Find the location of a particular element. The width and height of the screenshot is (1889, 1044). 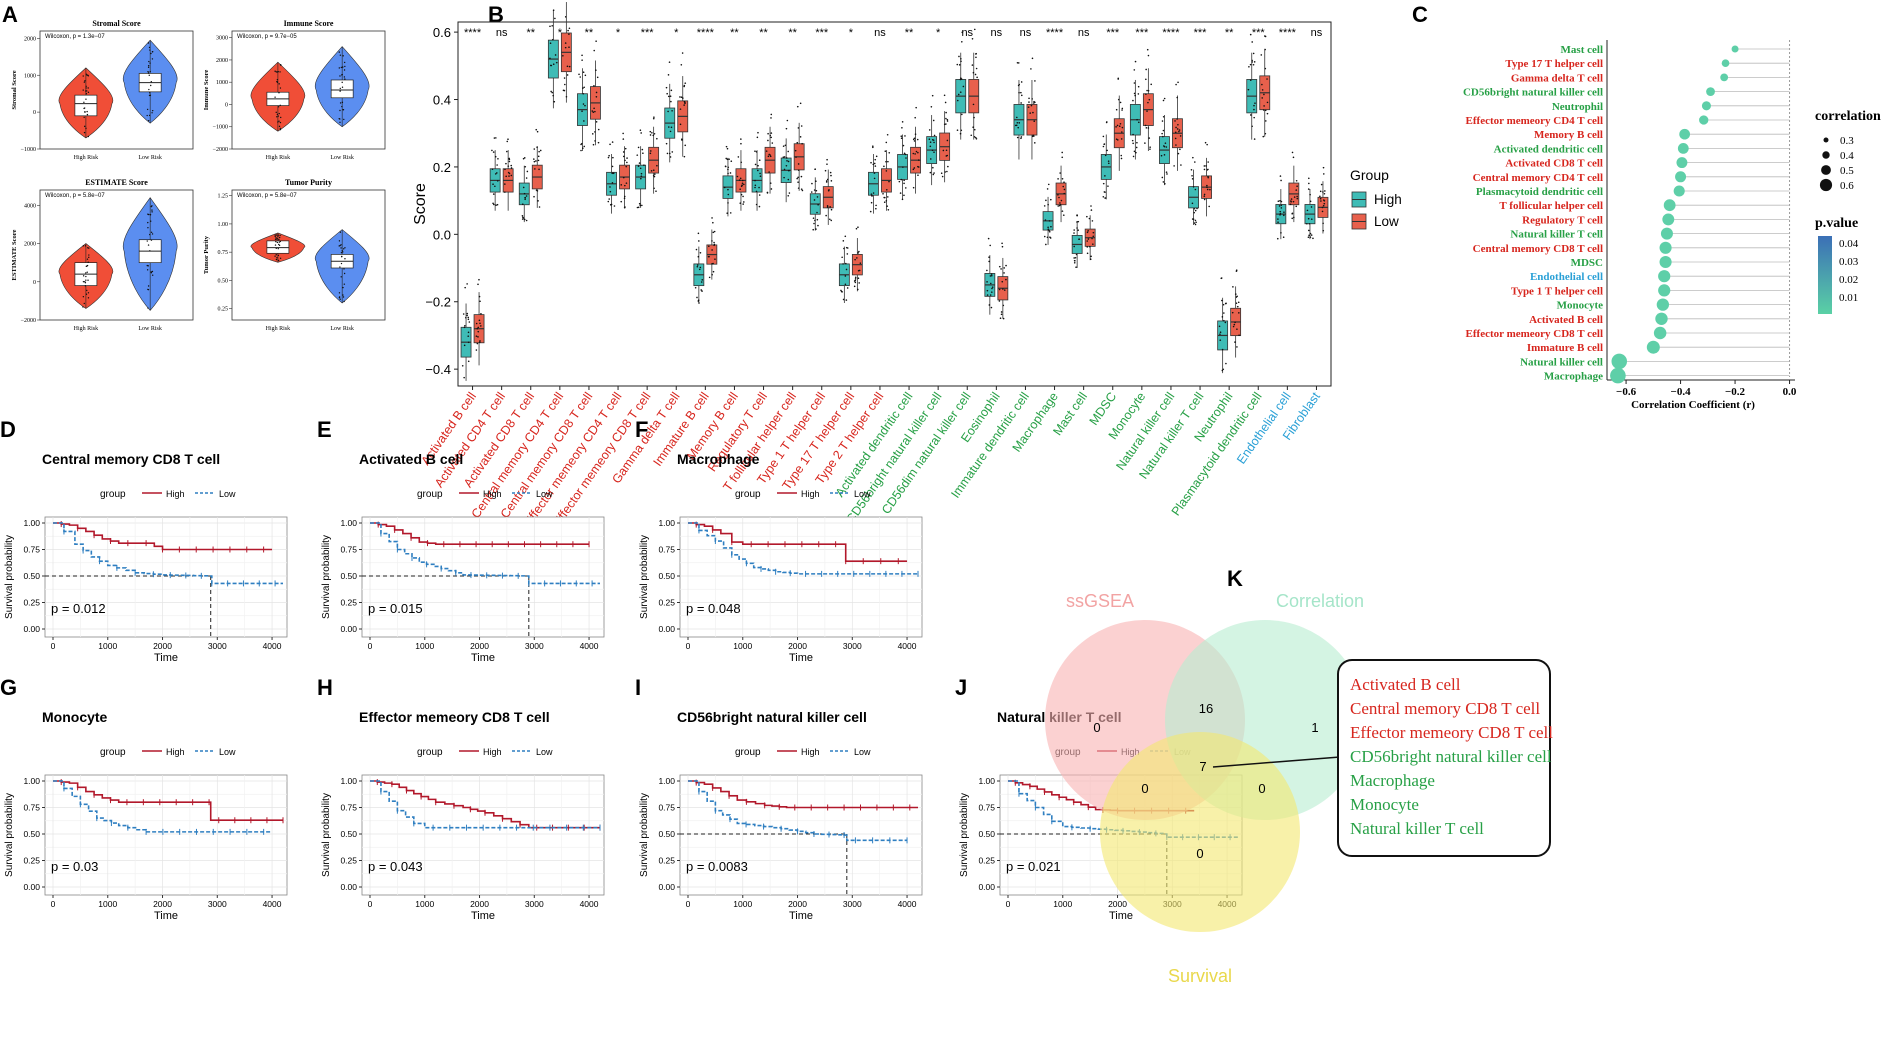

significance-label: ns is located at coordinates (967, 33).